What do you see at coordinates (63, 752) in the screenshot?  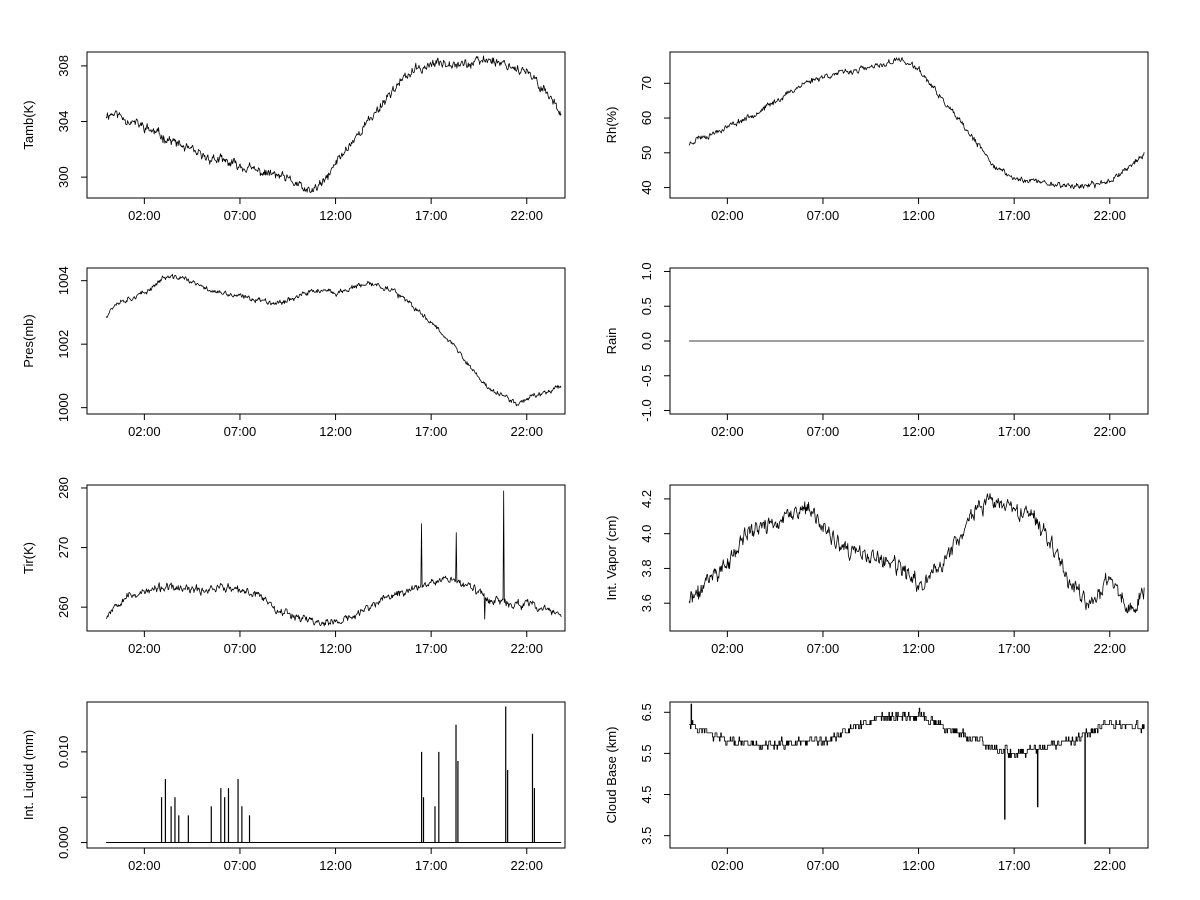 I see `y-tick-label: 0.010` at bounding box center [63, 752].